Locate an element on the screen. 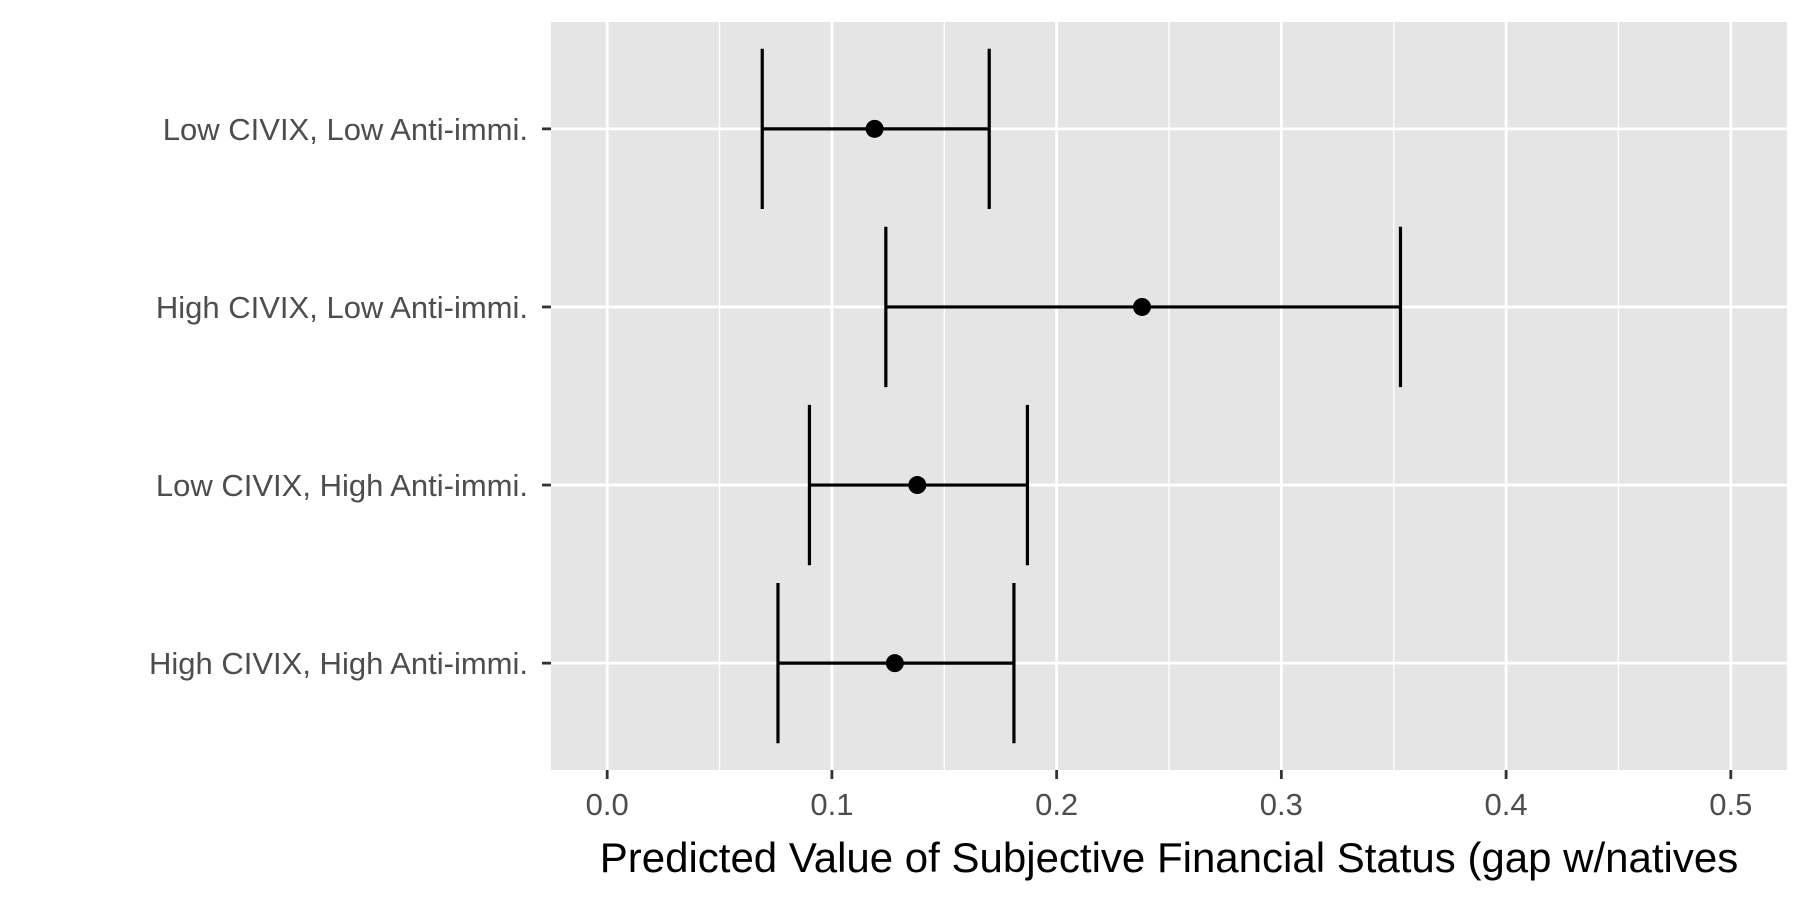  x-tick-label: 0.0 is located at coordinates (607, 804).